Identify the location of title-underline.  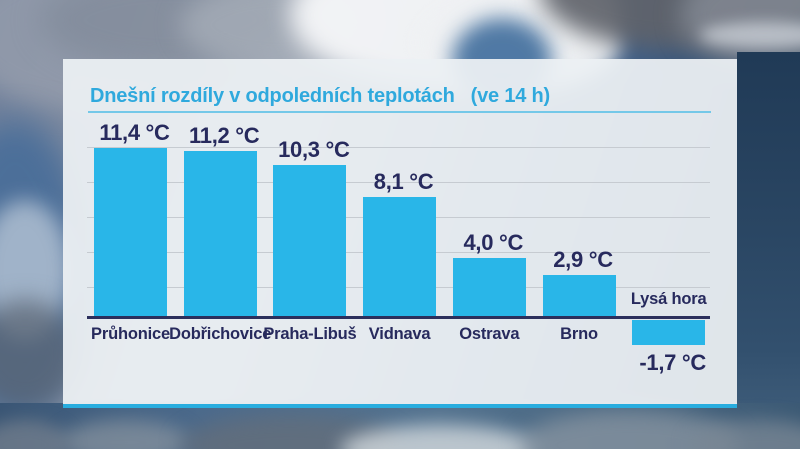
(399, 112).